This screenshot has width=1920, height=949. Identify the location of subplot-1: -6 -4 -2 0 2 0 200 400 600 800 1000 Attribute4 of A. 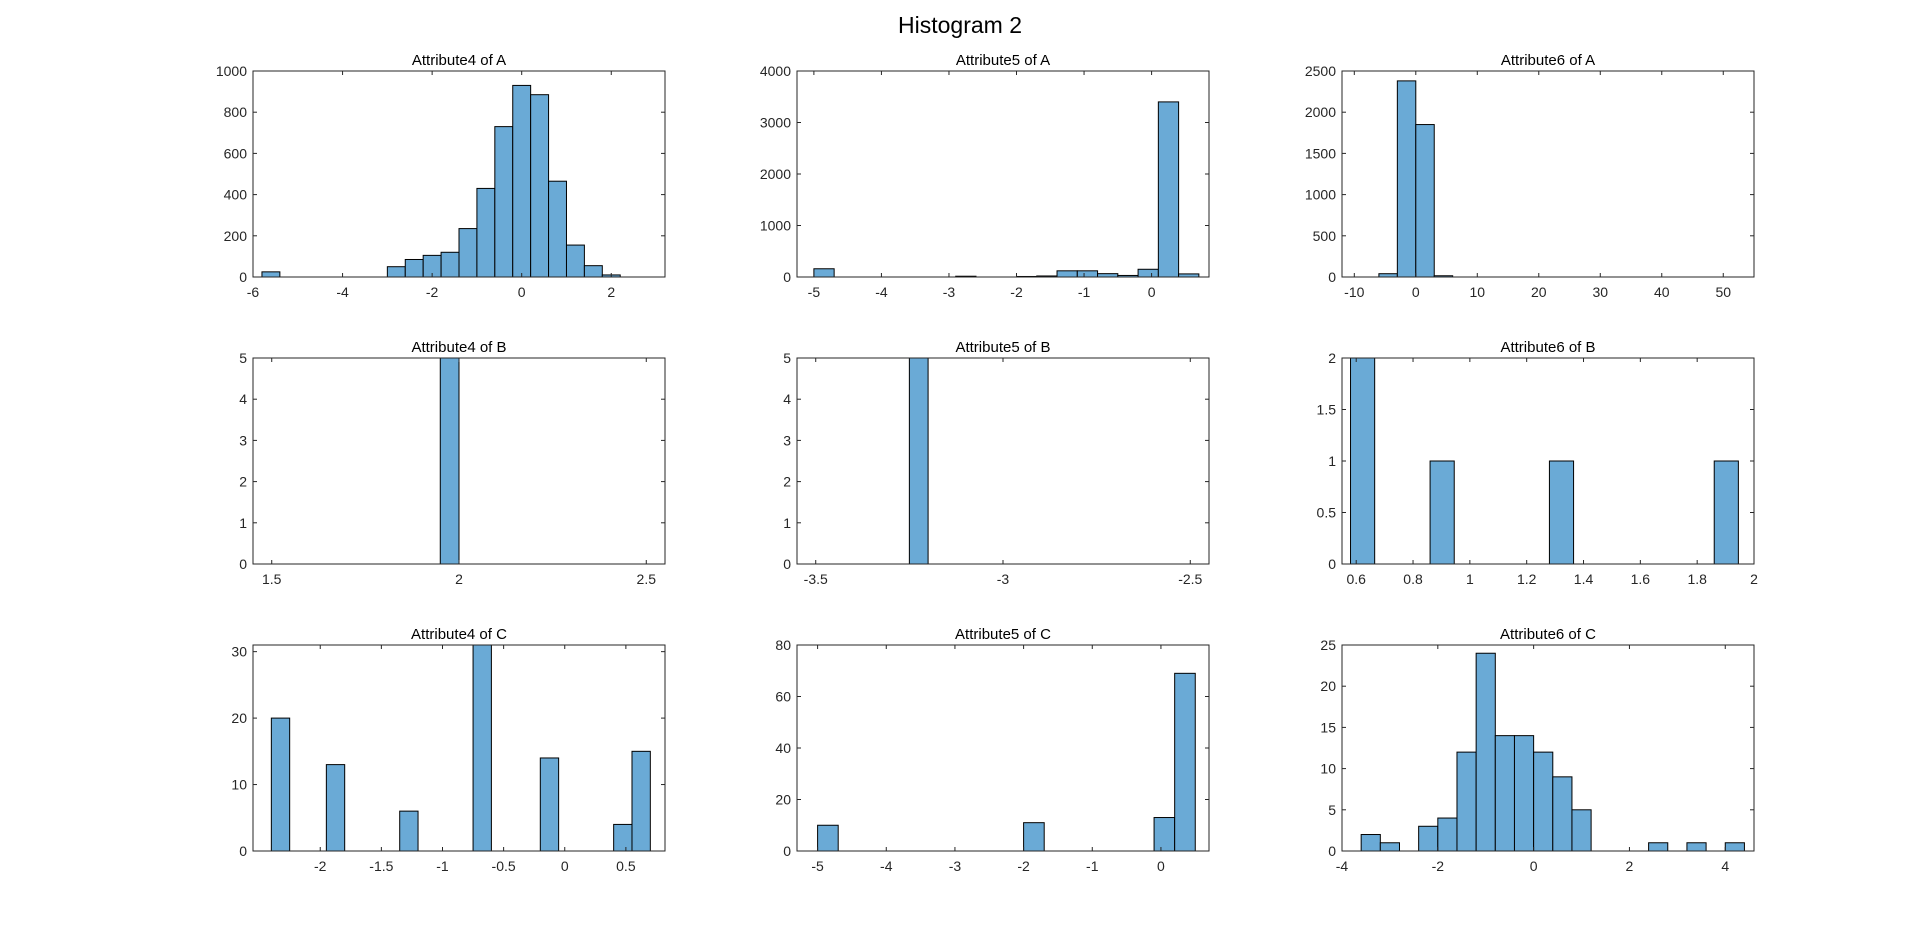
(441, 176).